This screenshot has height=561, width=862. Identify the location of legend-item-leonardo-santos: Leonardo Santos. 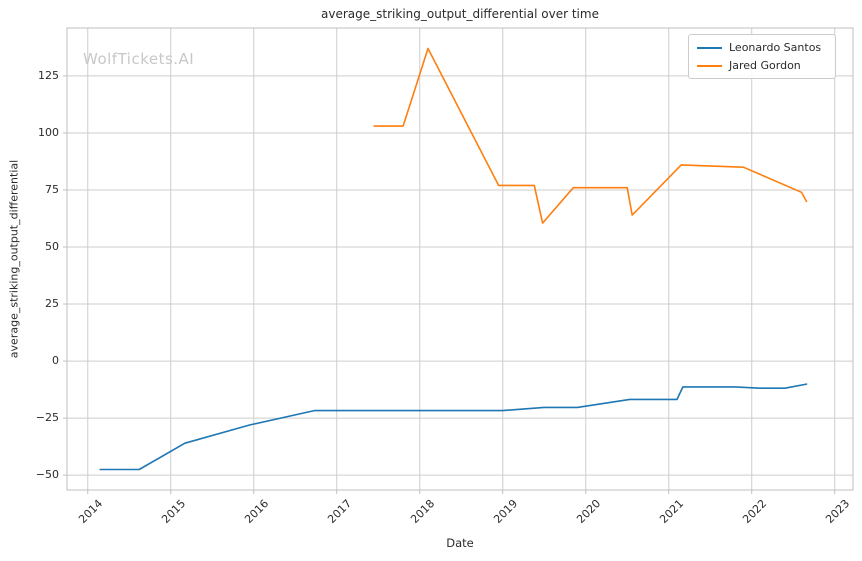
(762, 47).